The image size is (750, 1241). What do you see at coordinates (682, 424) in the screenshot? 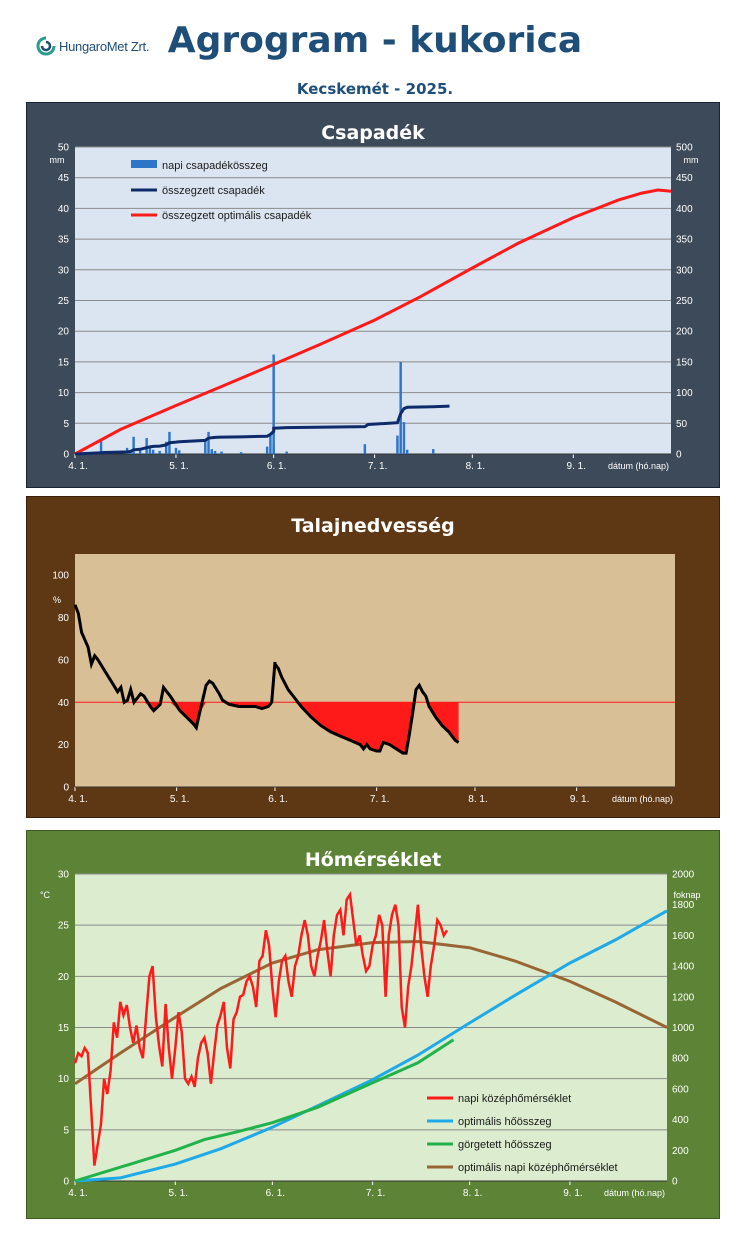
I see `y2-tick-label: 50` at bounding box center [682, 424].